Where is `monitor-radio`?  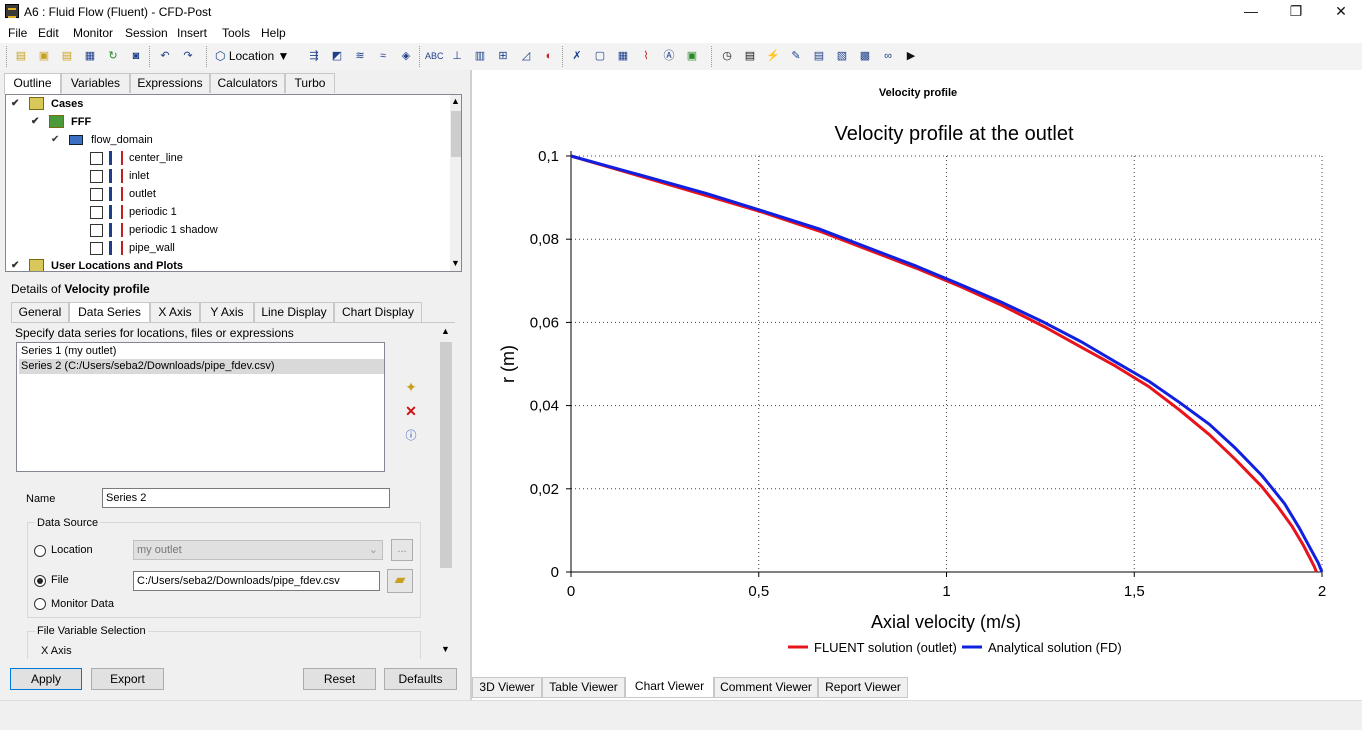
monitor-radio is located at coordinates (40, 604).